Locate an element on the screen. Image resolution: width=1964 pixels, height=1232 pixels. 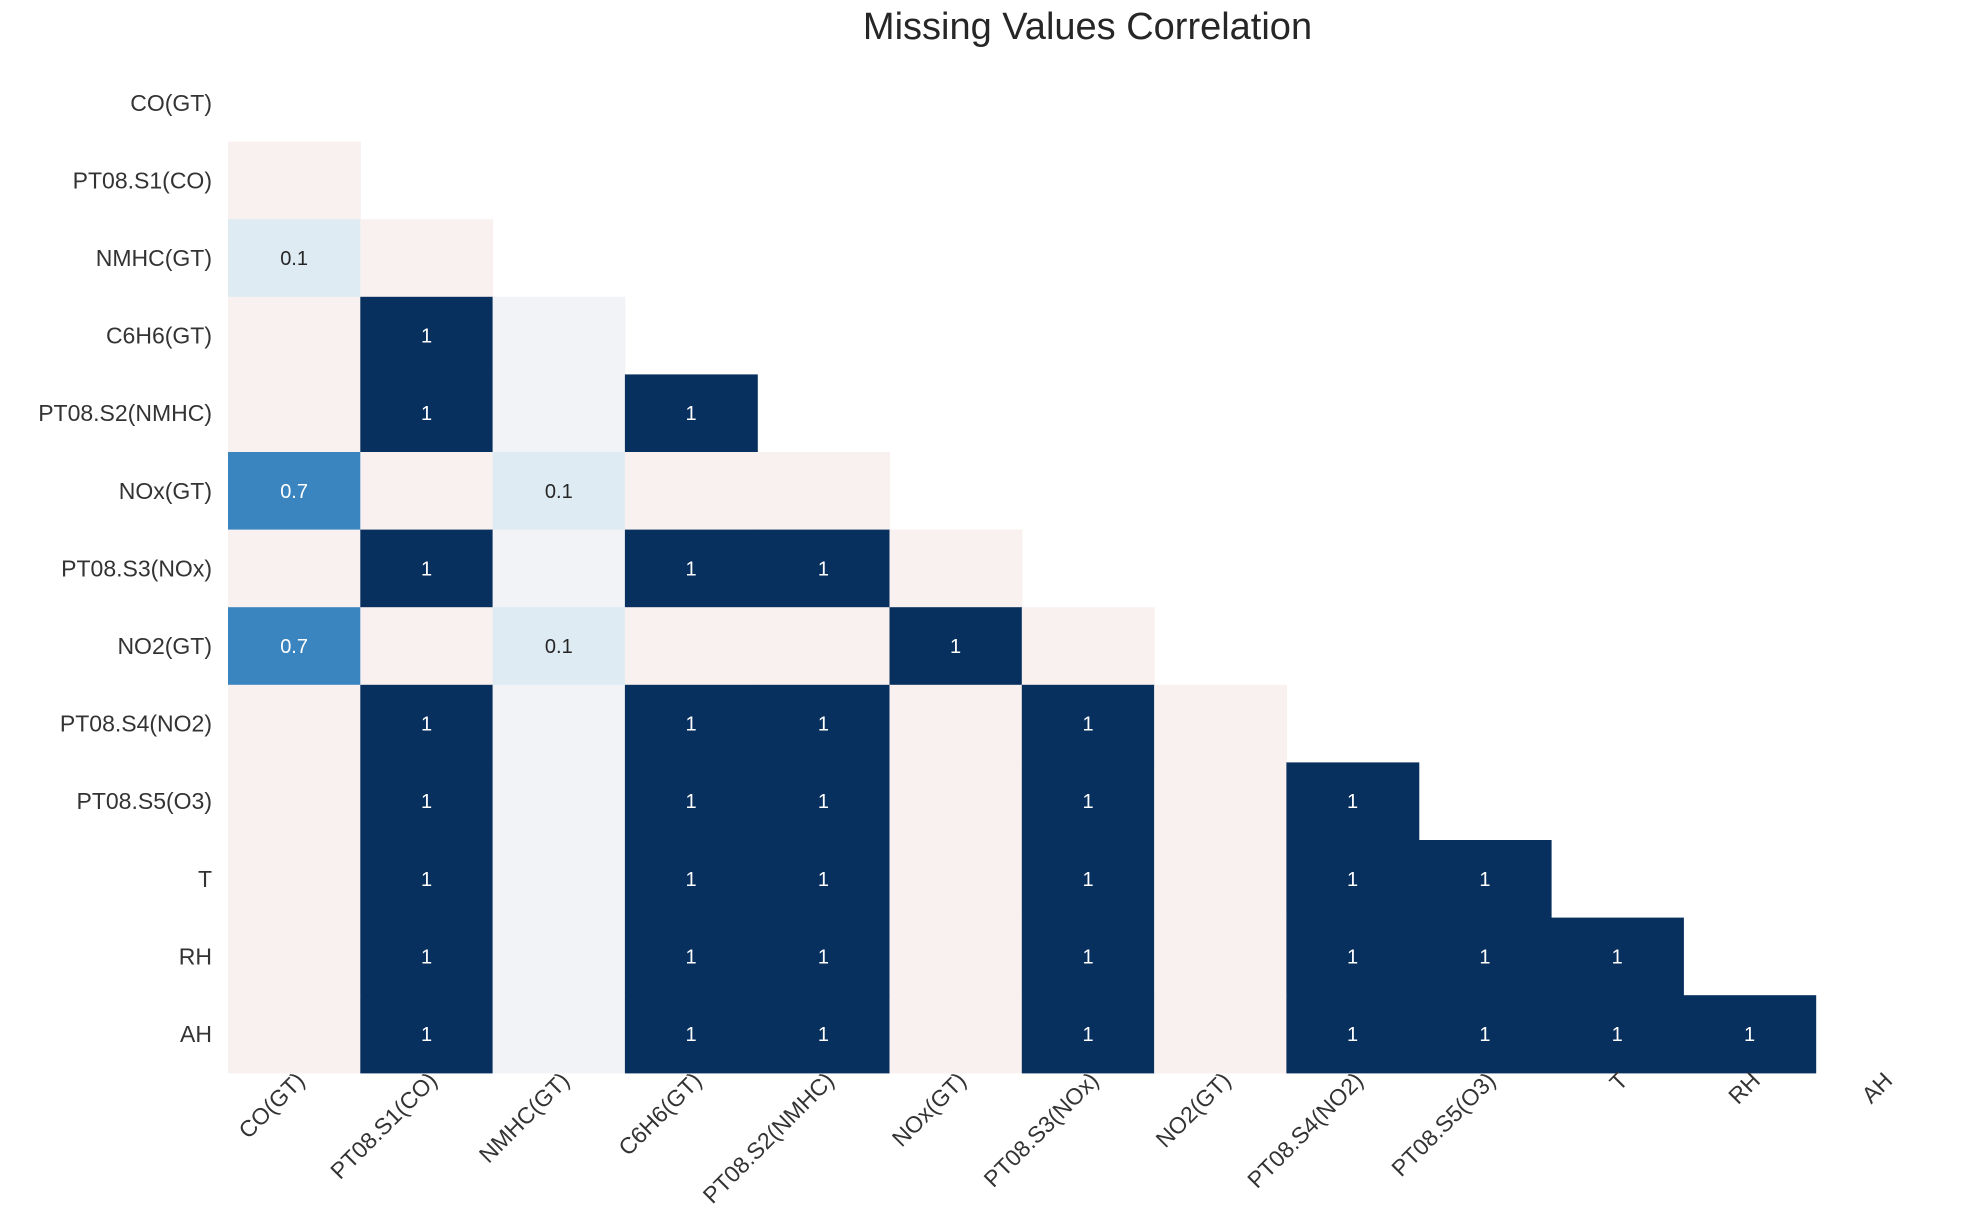
cell-value-label: 0.7 is located at coordinates (294, 647).